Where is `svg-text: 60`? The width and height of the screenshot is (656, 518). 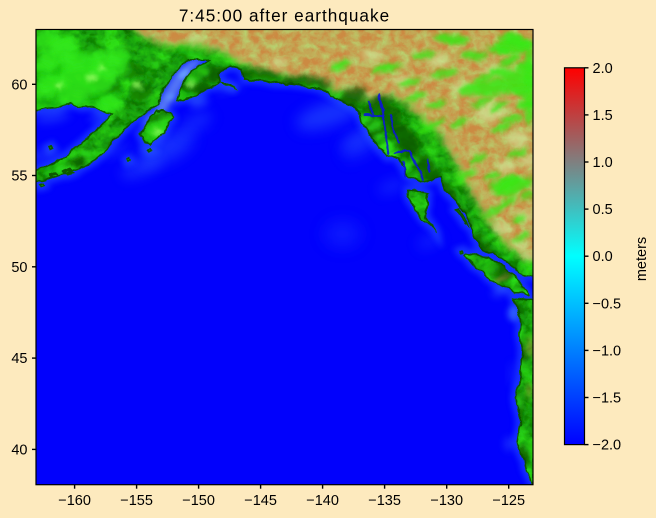 svg-text: 60 is located at coordinates (19, 85).